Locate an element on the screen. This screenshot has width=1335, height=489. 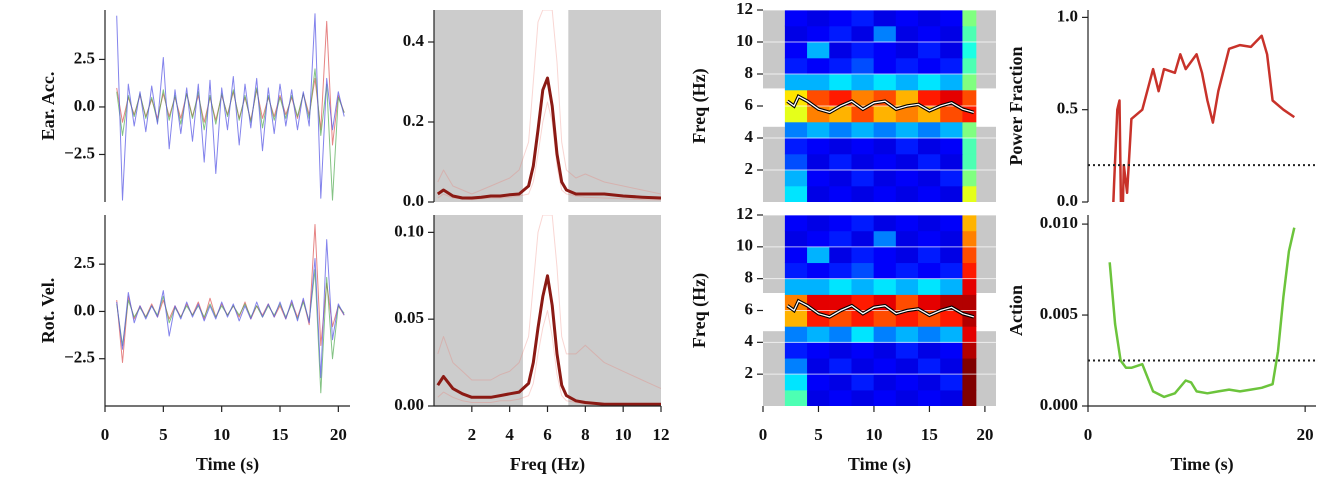
x-tick-label: 8 is located at coordinates (585, 434).